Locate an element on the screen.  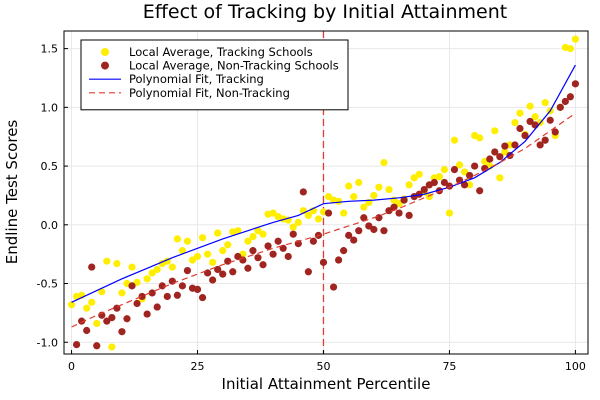
chart-title: Effect of Tracking by Initial Attainment is located at coordinates (325, 12).